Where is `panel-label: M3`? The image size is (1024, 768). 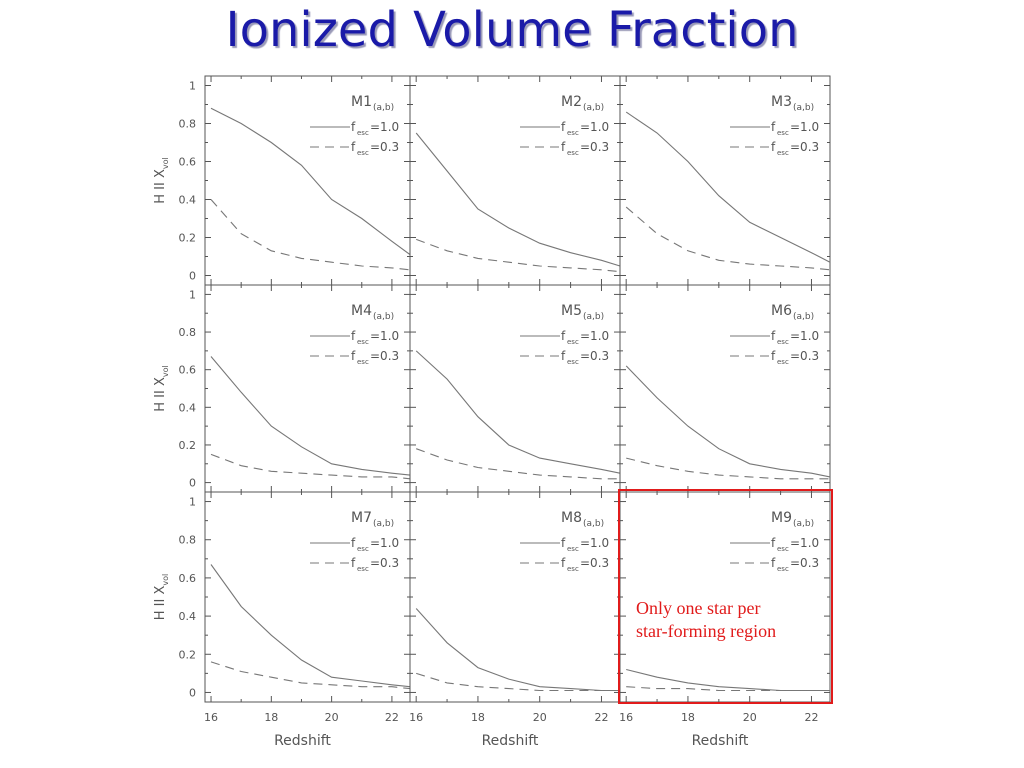
panel-label: M3 is located at coordinates (781, 102).